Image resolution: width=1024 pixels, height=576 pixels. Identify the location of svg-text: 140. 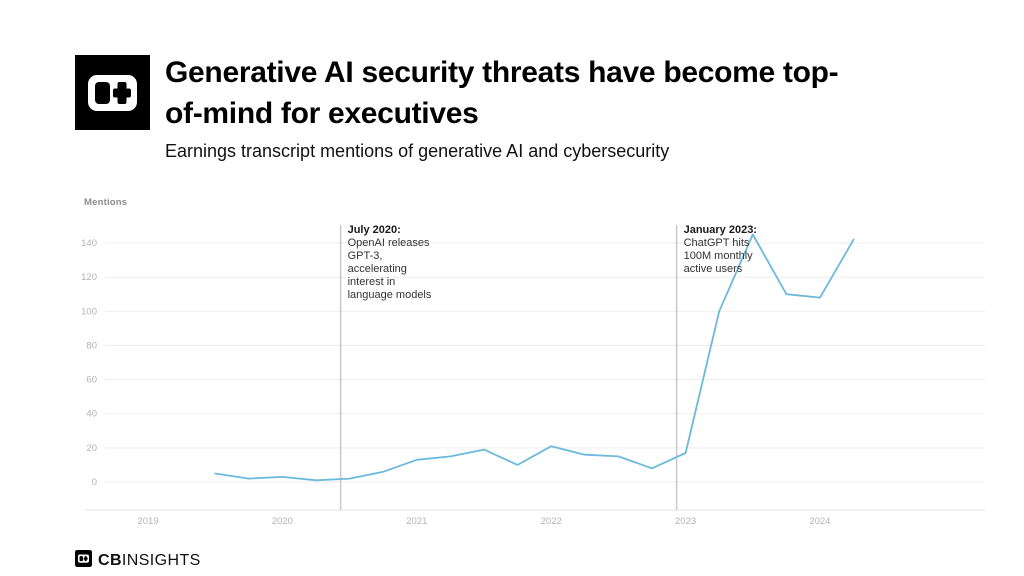
(89, 243).